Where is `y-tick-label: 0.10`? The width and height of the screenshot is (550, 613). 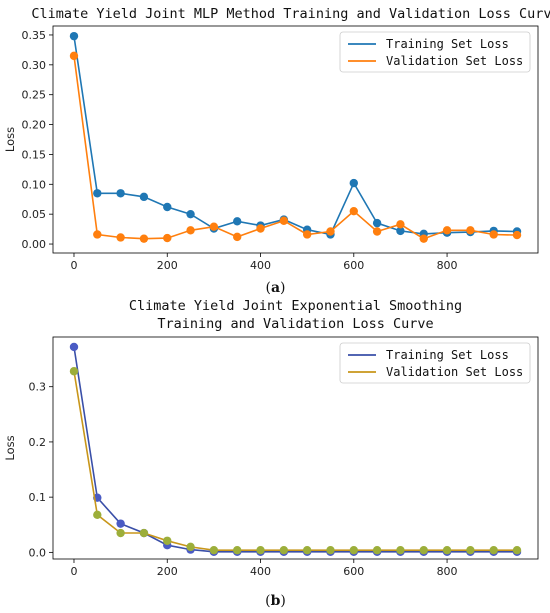
y-tick-label: 0.10 is located at coordinates (34, 184).